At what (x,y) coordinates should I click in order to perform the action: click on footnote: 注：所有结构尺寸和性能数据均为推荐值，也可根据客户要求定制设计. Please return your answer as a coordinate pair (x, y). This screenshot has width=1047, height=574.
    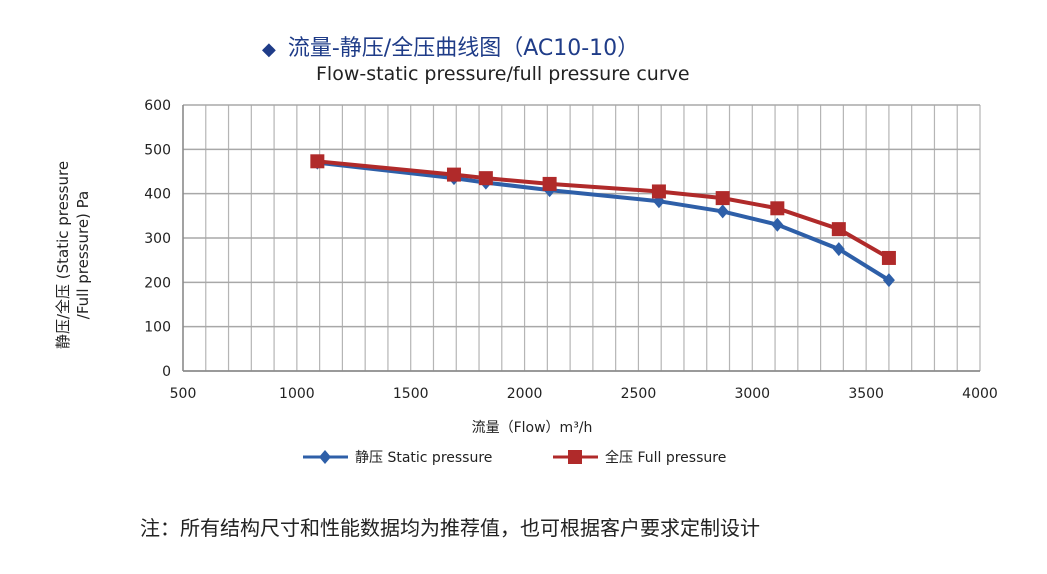
    Looking at the image, I should click on (450, 528).